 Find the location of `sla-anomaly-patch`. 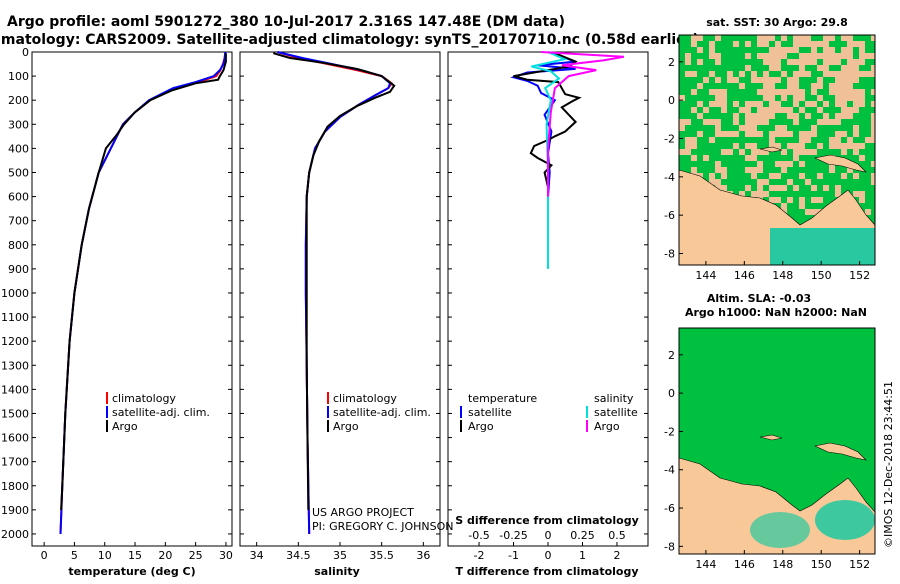

sla-anomaly-patch is located at coordinates (780, 530).